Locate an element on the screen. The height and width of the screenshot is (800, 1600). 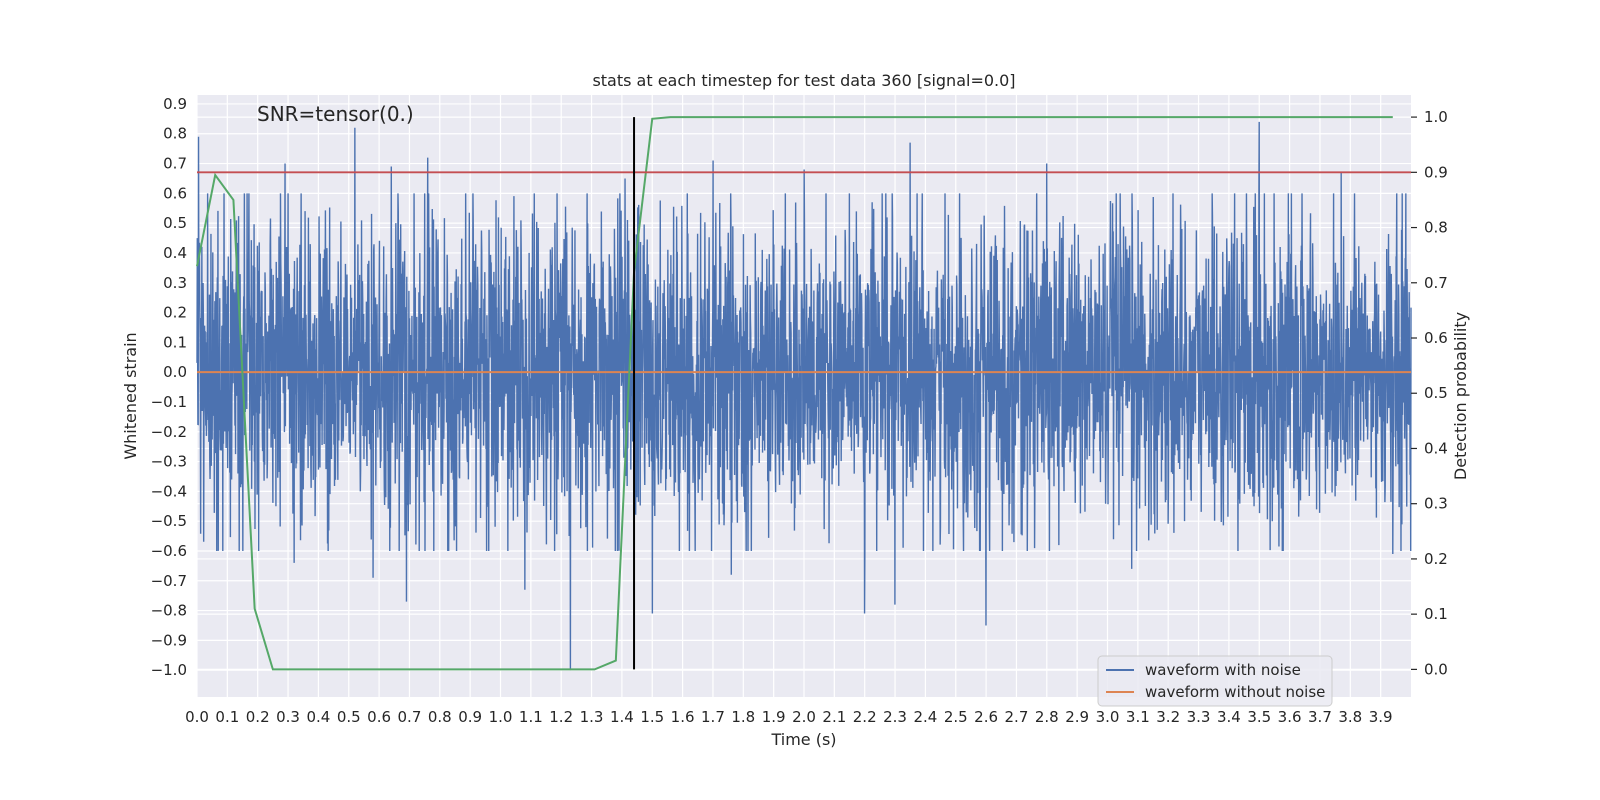
y2-axis-label: Detection probability is located at coordinates (1460, 396).